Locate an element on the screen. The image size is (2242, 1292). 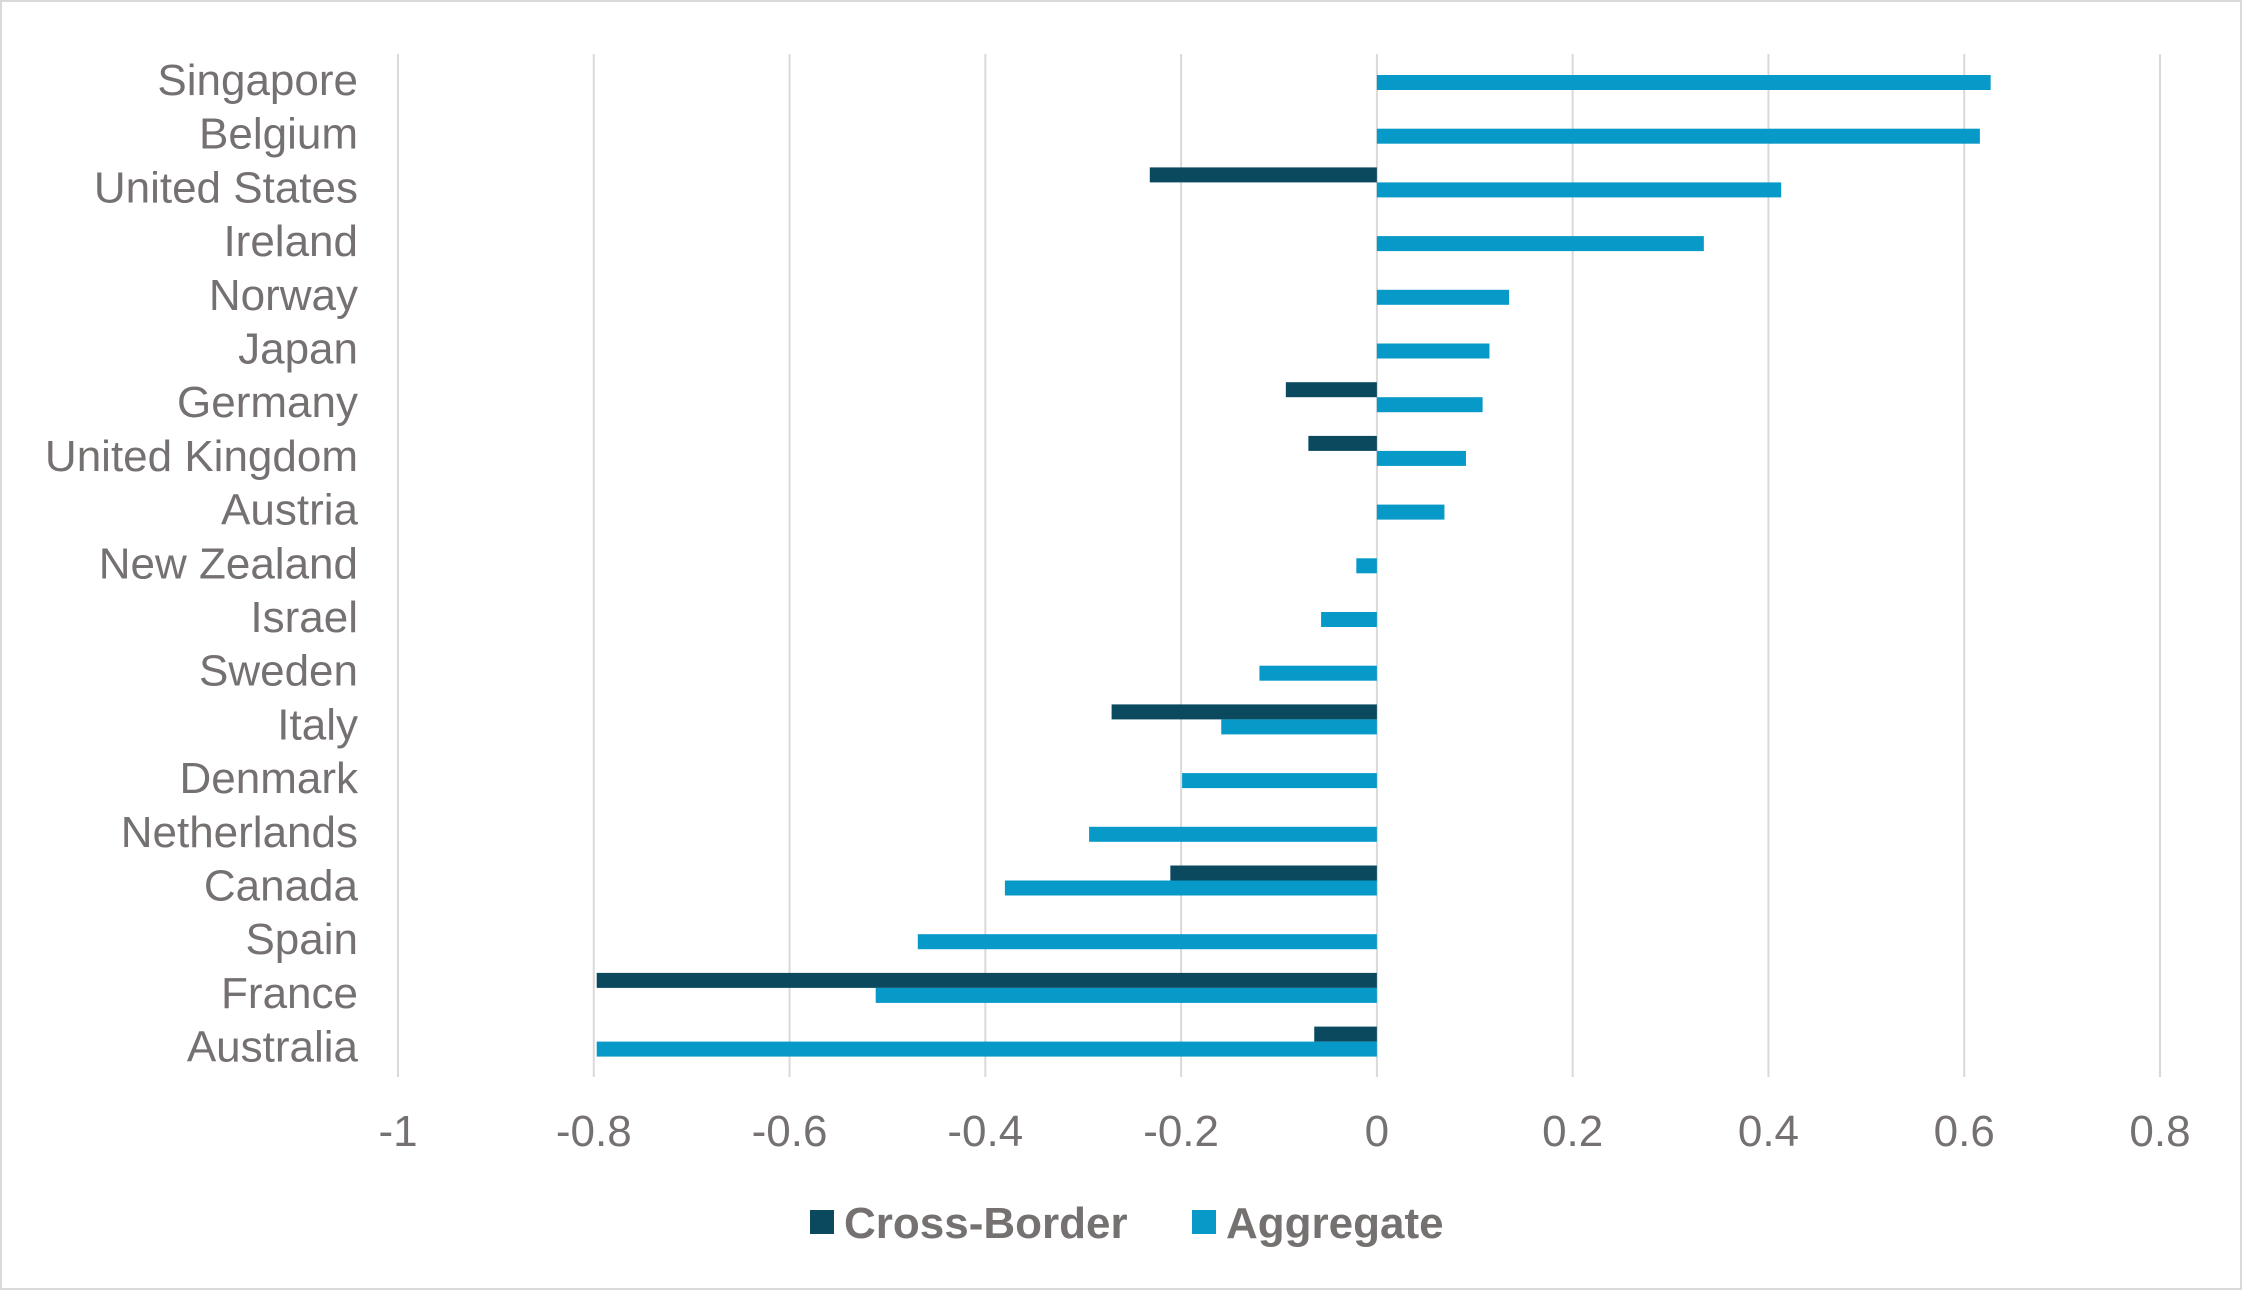
category-label-austria: Austria is located at coordinates (289, 510).